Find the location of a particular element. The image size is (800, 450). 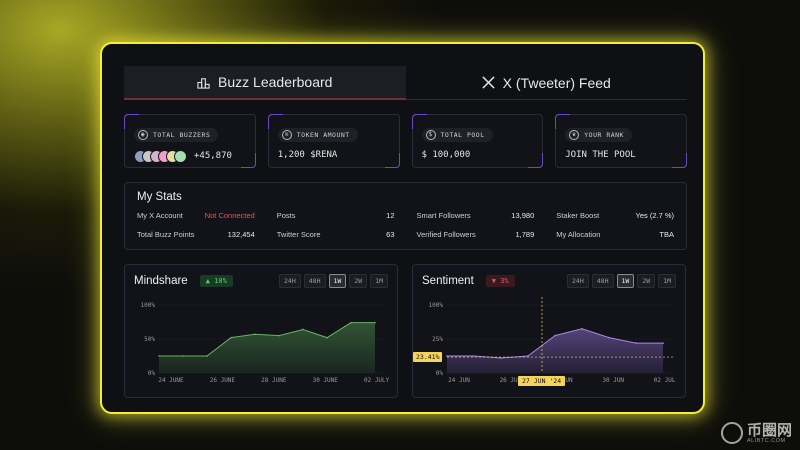

stat-row: Smart Followers 13,980 is located at coordinates (476, 215).